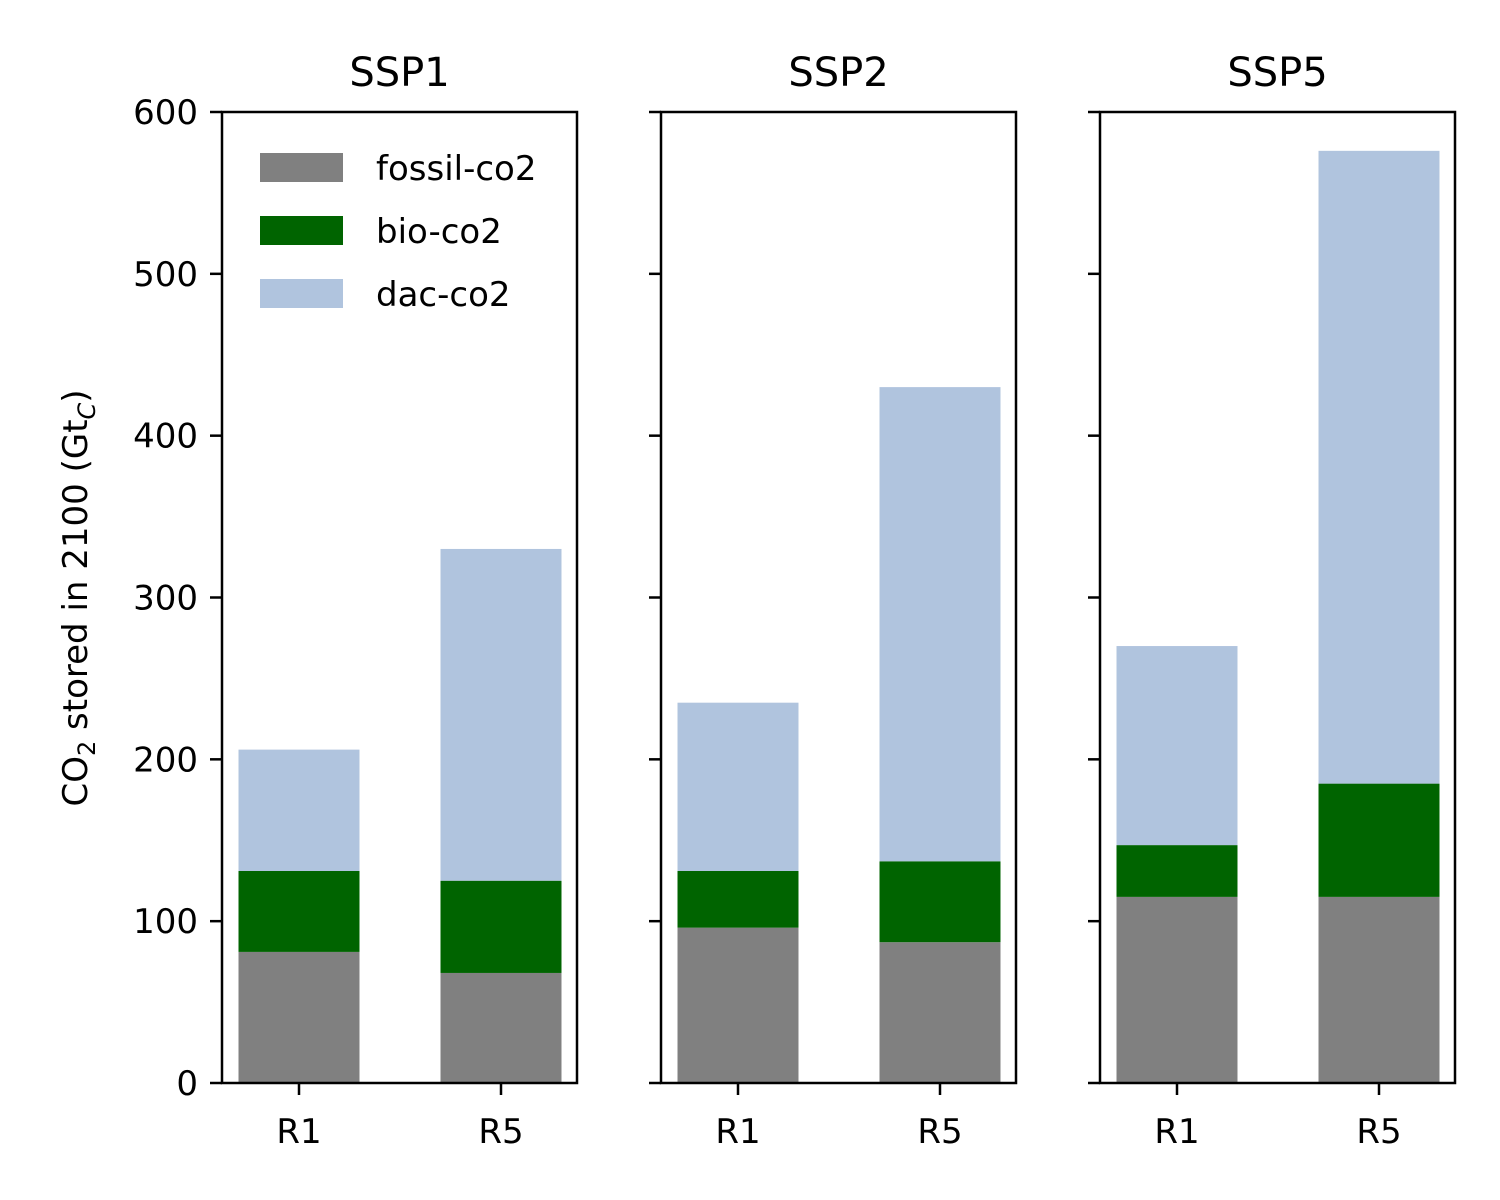 The image size is (1500, 1200). Describe the element at coordinates (940, 1012) in the screenshot. I see `bar-ssp2-r5-fossil-co2` at that location.